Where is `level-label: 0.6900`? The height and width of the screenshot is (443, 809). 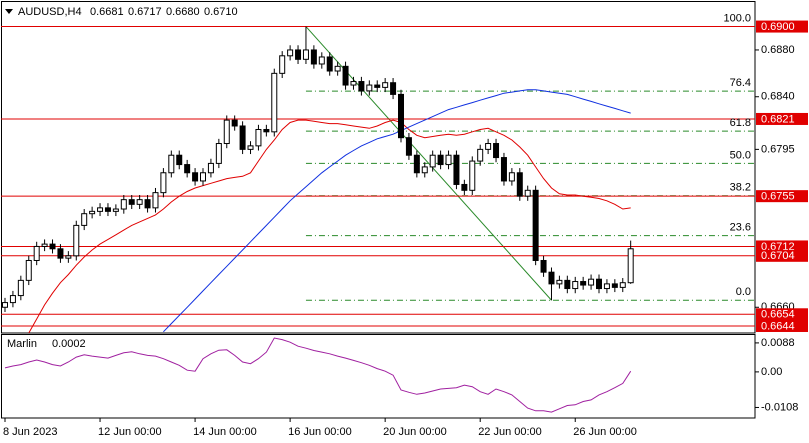 level-label: 0.6900 is located at coordinates (778, 27).